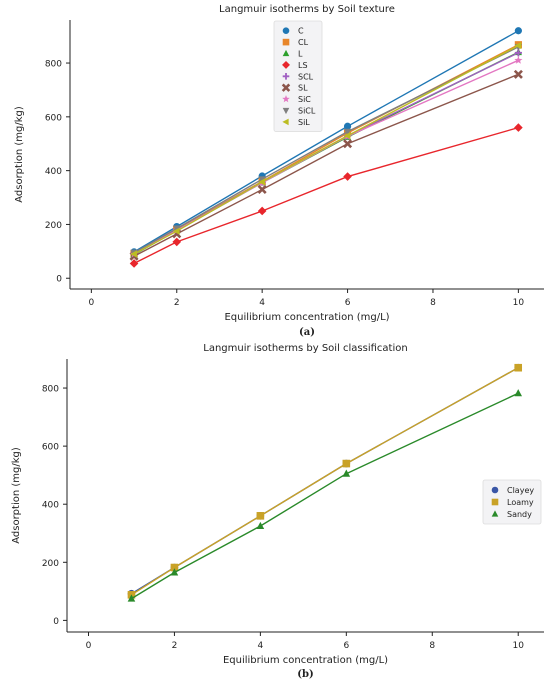  I want to click on legend-label: Clayey, so click(520, 490).